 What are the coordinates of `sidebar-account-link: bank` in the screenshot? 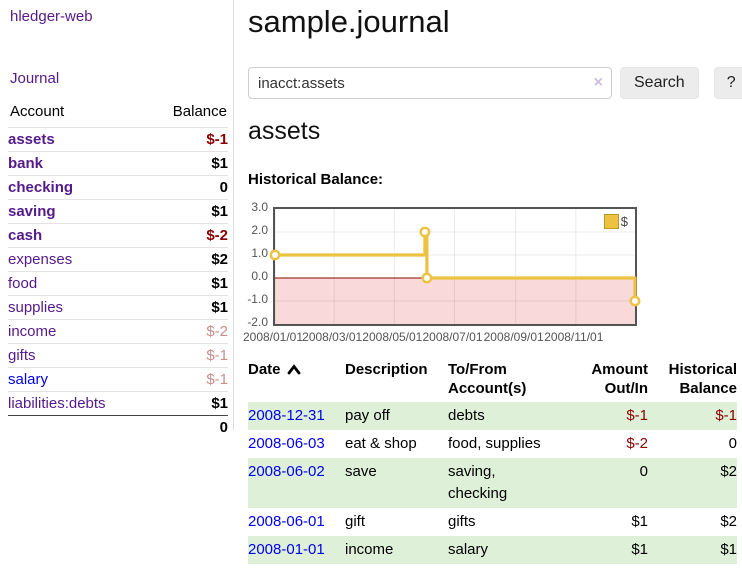 It's located at (26, 163).